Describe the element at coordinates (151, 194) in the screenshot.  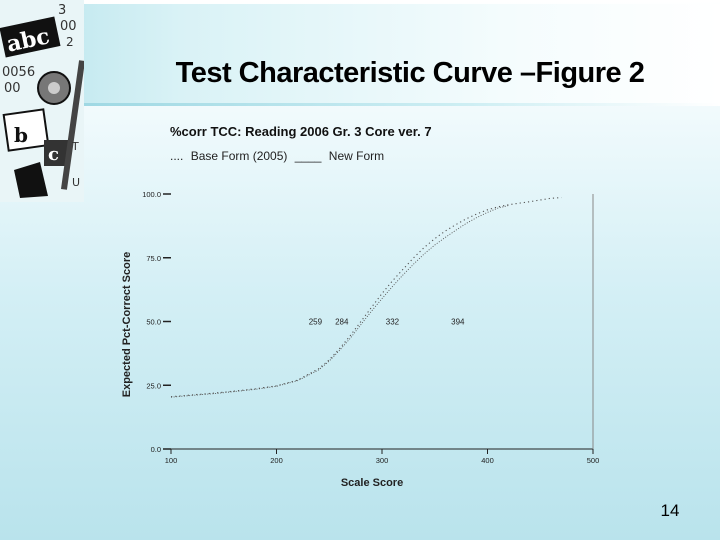
I see `y-tick-label: 100.0` at that location.